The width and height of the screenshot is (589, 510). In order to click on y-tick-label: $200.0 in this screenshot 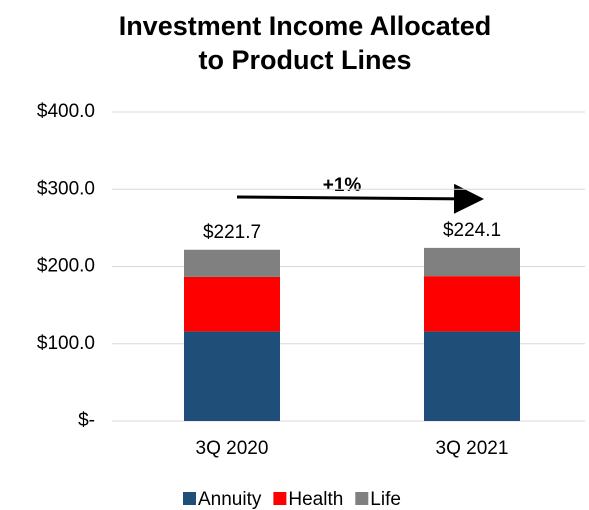, I will do `click(66, 266)`.